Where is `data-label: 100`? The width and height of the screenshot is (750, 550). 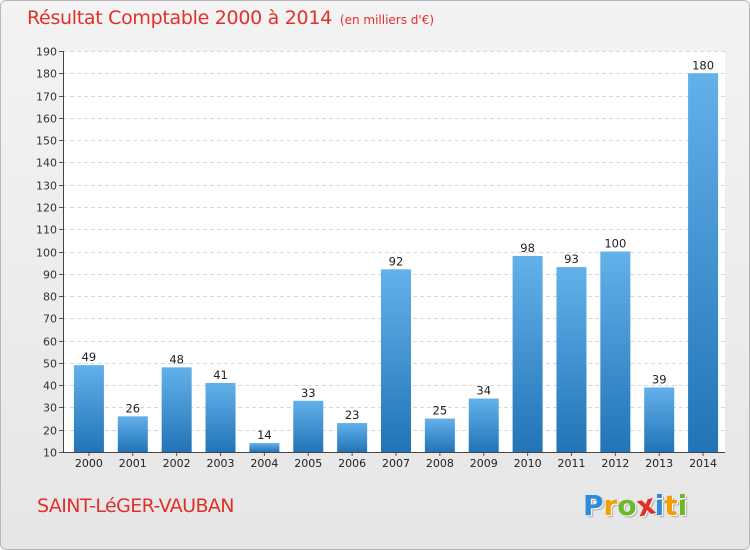 data-label: 100 is located at coordinates (615, 244).